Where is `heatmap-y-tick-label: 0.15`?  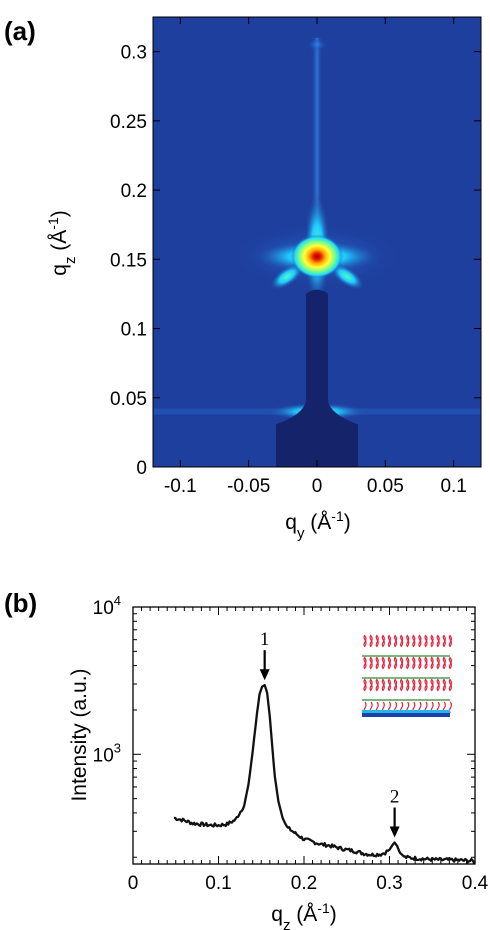
heatmap-y-tick-label: 0.15 is located at coordinates (128, 260).